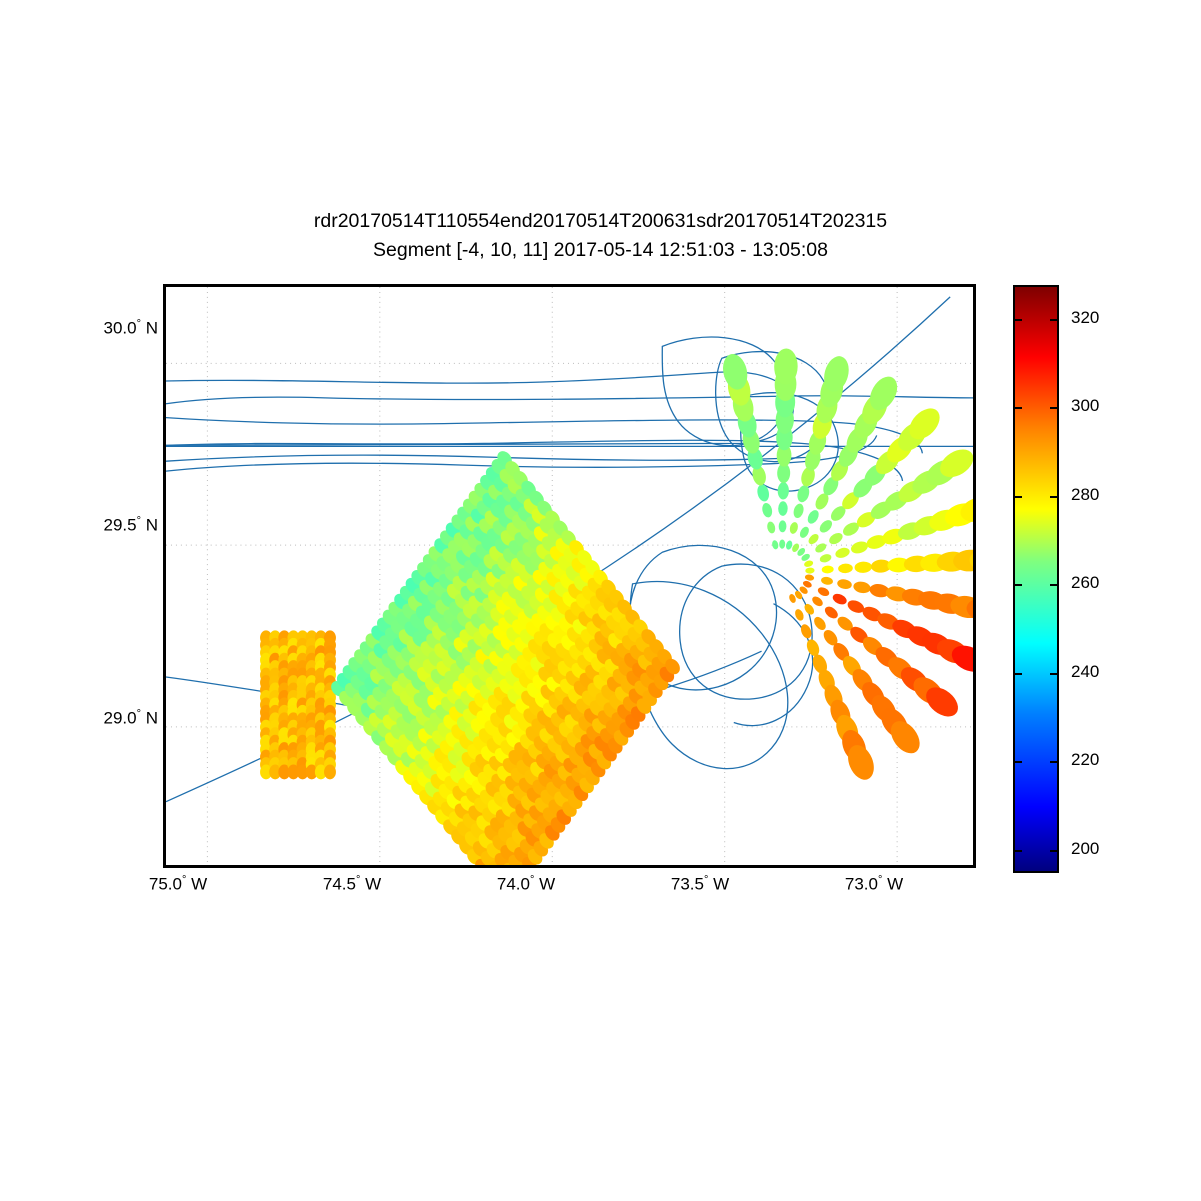 Image resolution: width=1201 pixels, height=1201 pixels. I want to click on x-tick-label-2: 74.0° W, so click(526, 884).